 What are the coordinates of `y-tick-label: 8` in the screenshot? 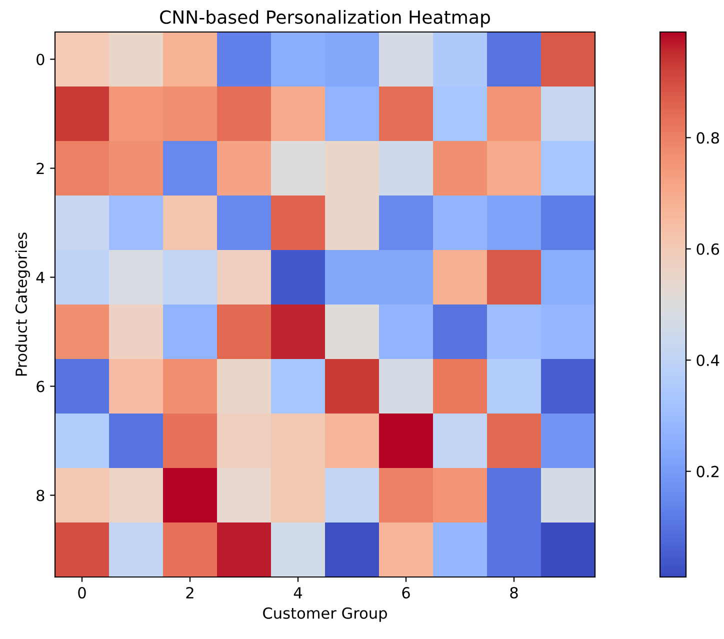 It's located at (40, 496).